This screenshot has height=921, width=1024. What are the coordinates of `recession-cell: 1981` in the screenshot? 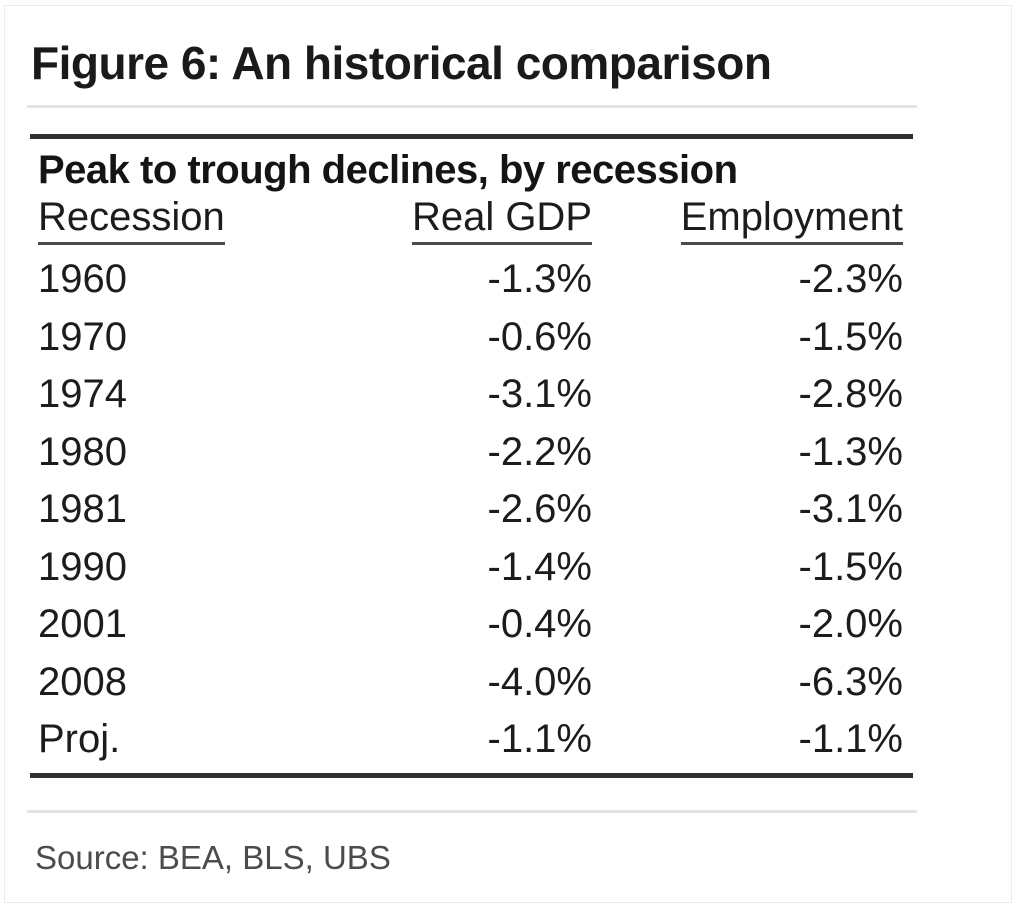 It's located at (82, 509).